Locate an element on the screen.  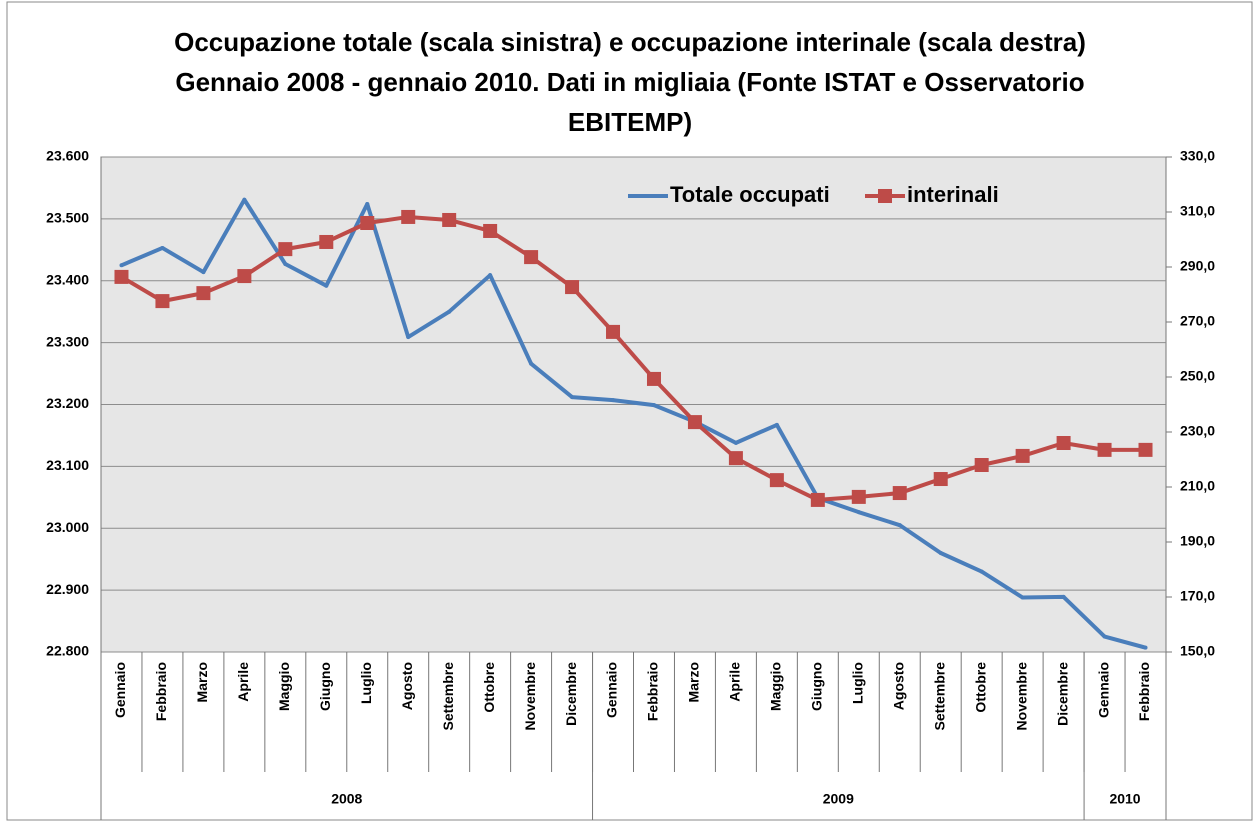
y2-tick-label: 250,0 is located at coordinates (1197, 376).